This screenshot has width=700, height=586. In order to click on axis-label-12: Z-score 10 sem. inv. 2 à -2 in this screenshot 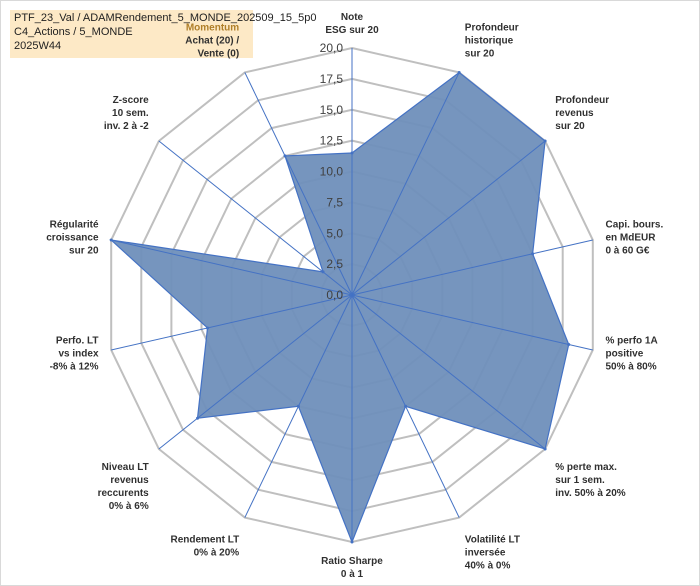, I will do `click(126, 113)`.